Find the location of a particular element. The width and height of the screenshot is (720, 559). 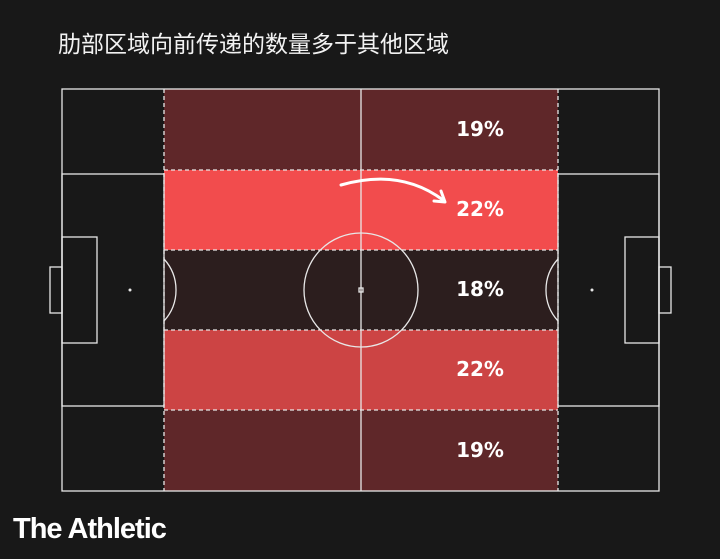

center-spot is located at coordinates (361, 290).